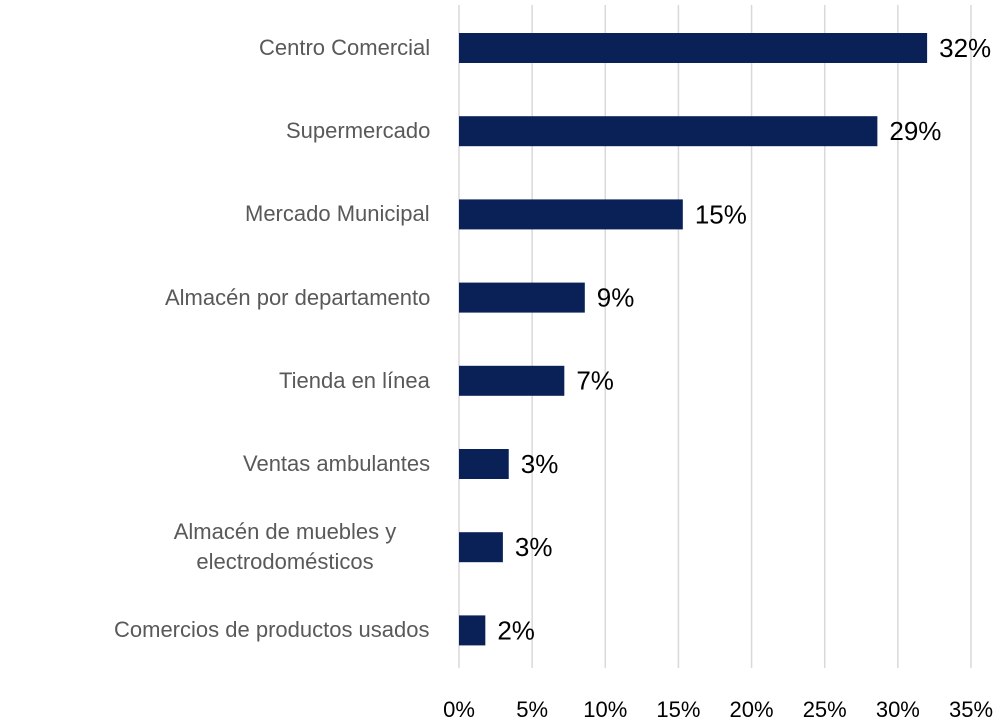  Describe the element at coordinates (345, 47) in the screenshot. I see `y-tick-label: Centro Comercial` at that location.